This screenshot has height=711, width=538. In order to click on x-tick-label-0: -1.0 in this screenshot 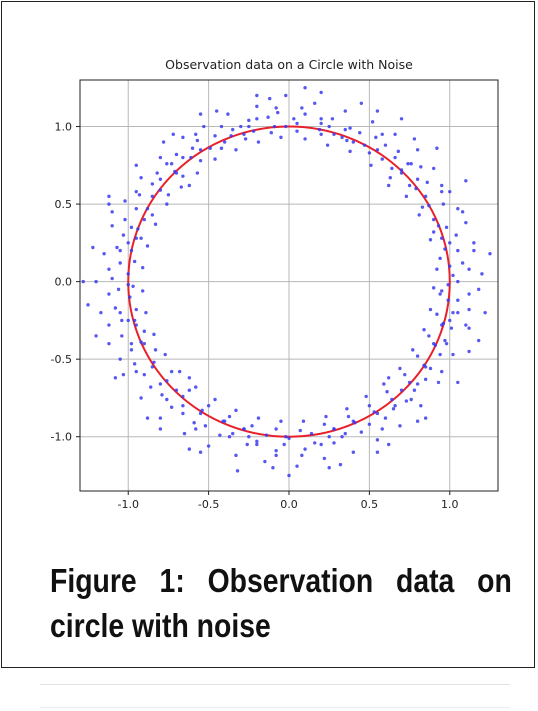, I will do `click(127, 504)`.